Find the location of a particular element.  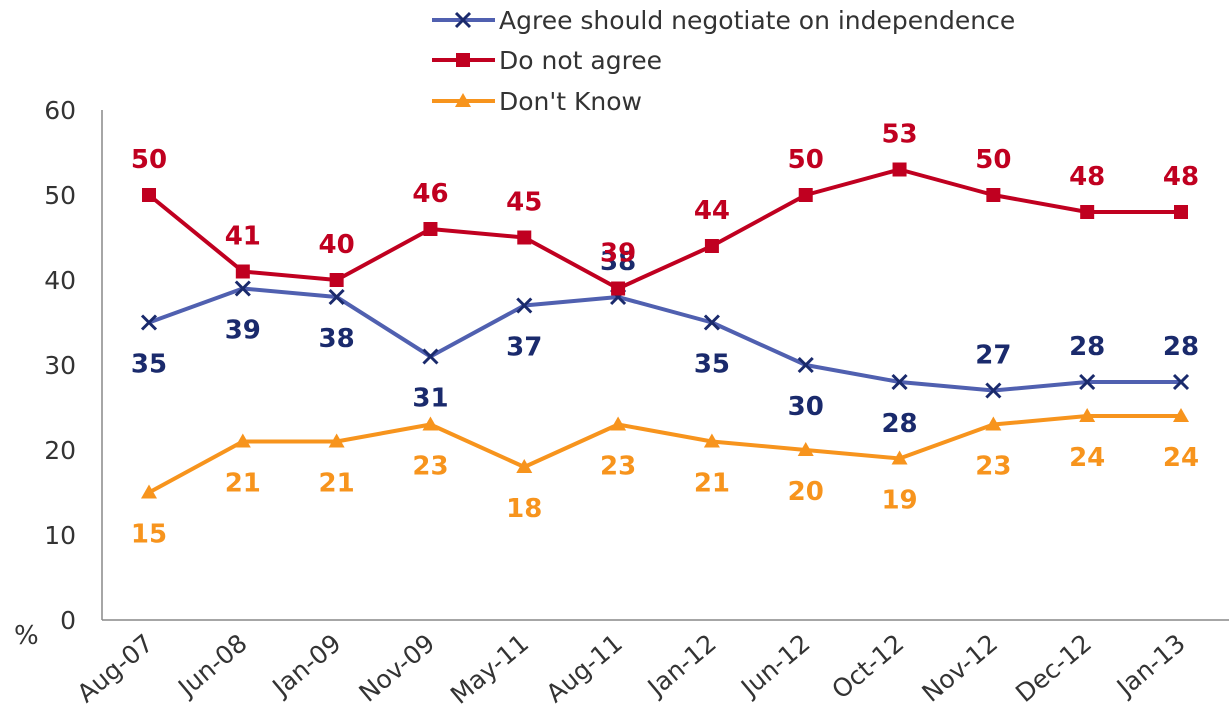

series-2-data-label: 45 is located at coordinates (524, 203).